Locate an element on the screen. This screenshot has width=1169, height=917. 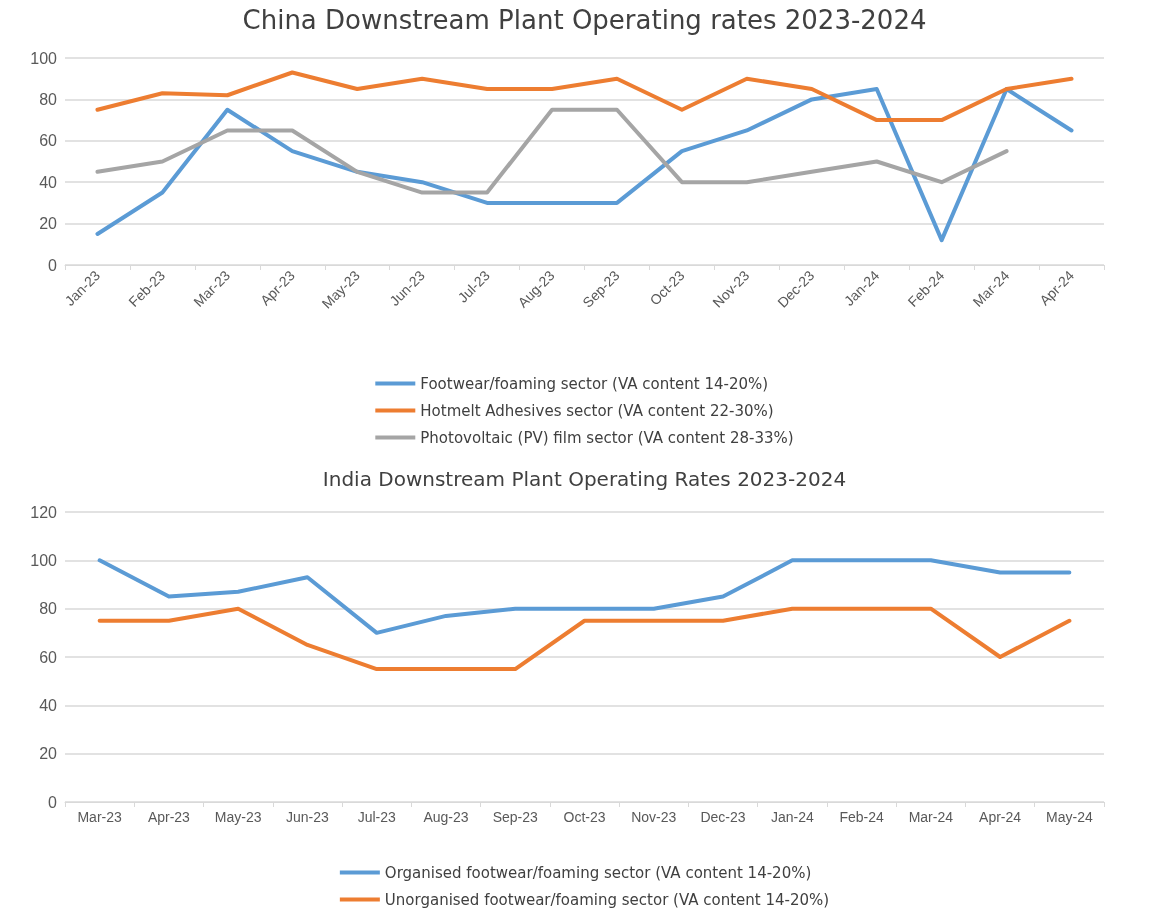
x-tick-label: May-23 is located at coordinates (238, 817).